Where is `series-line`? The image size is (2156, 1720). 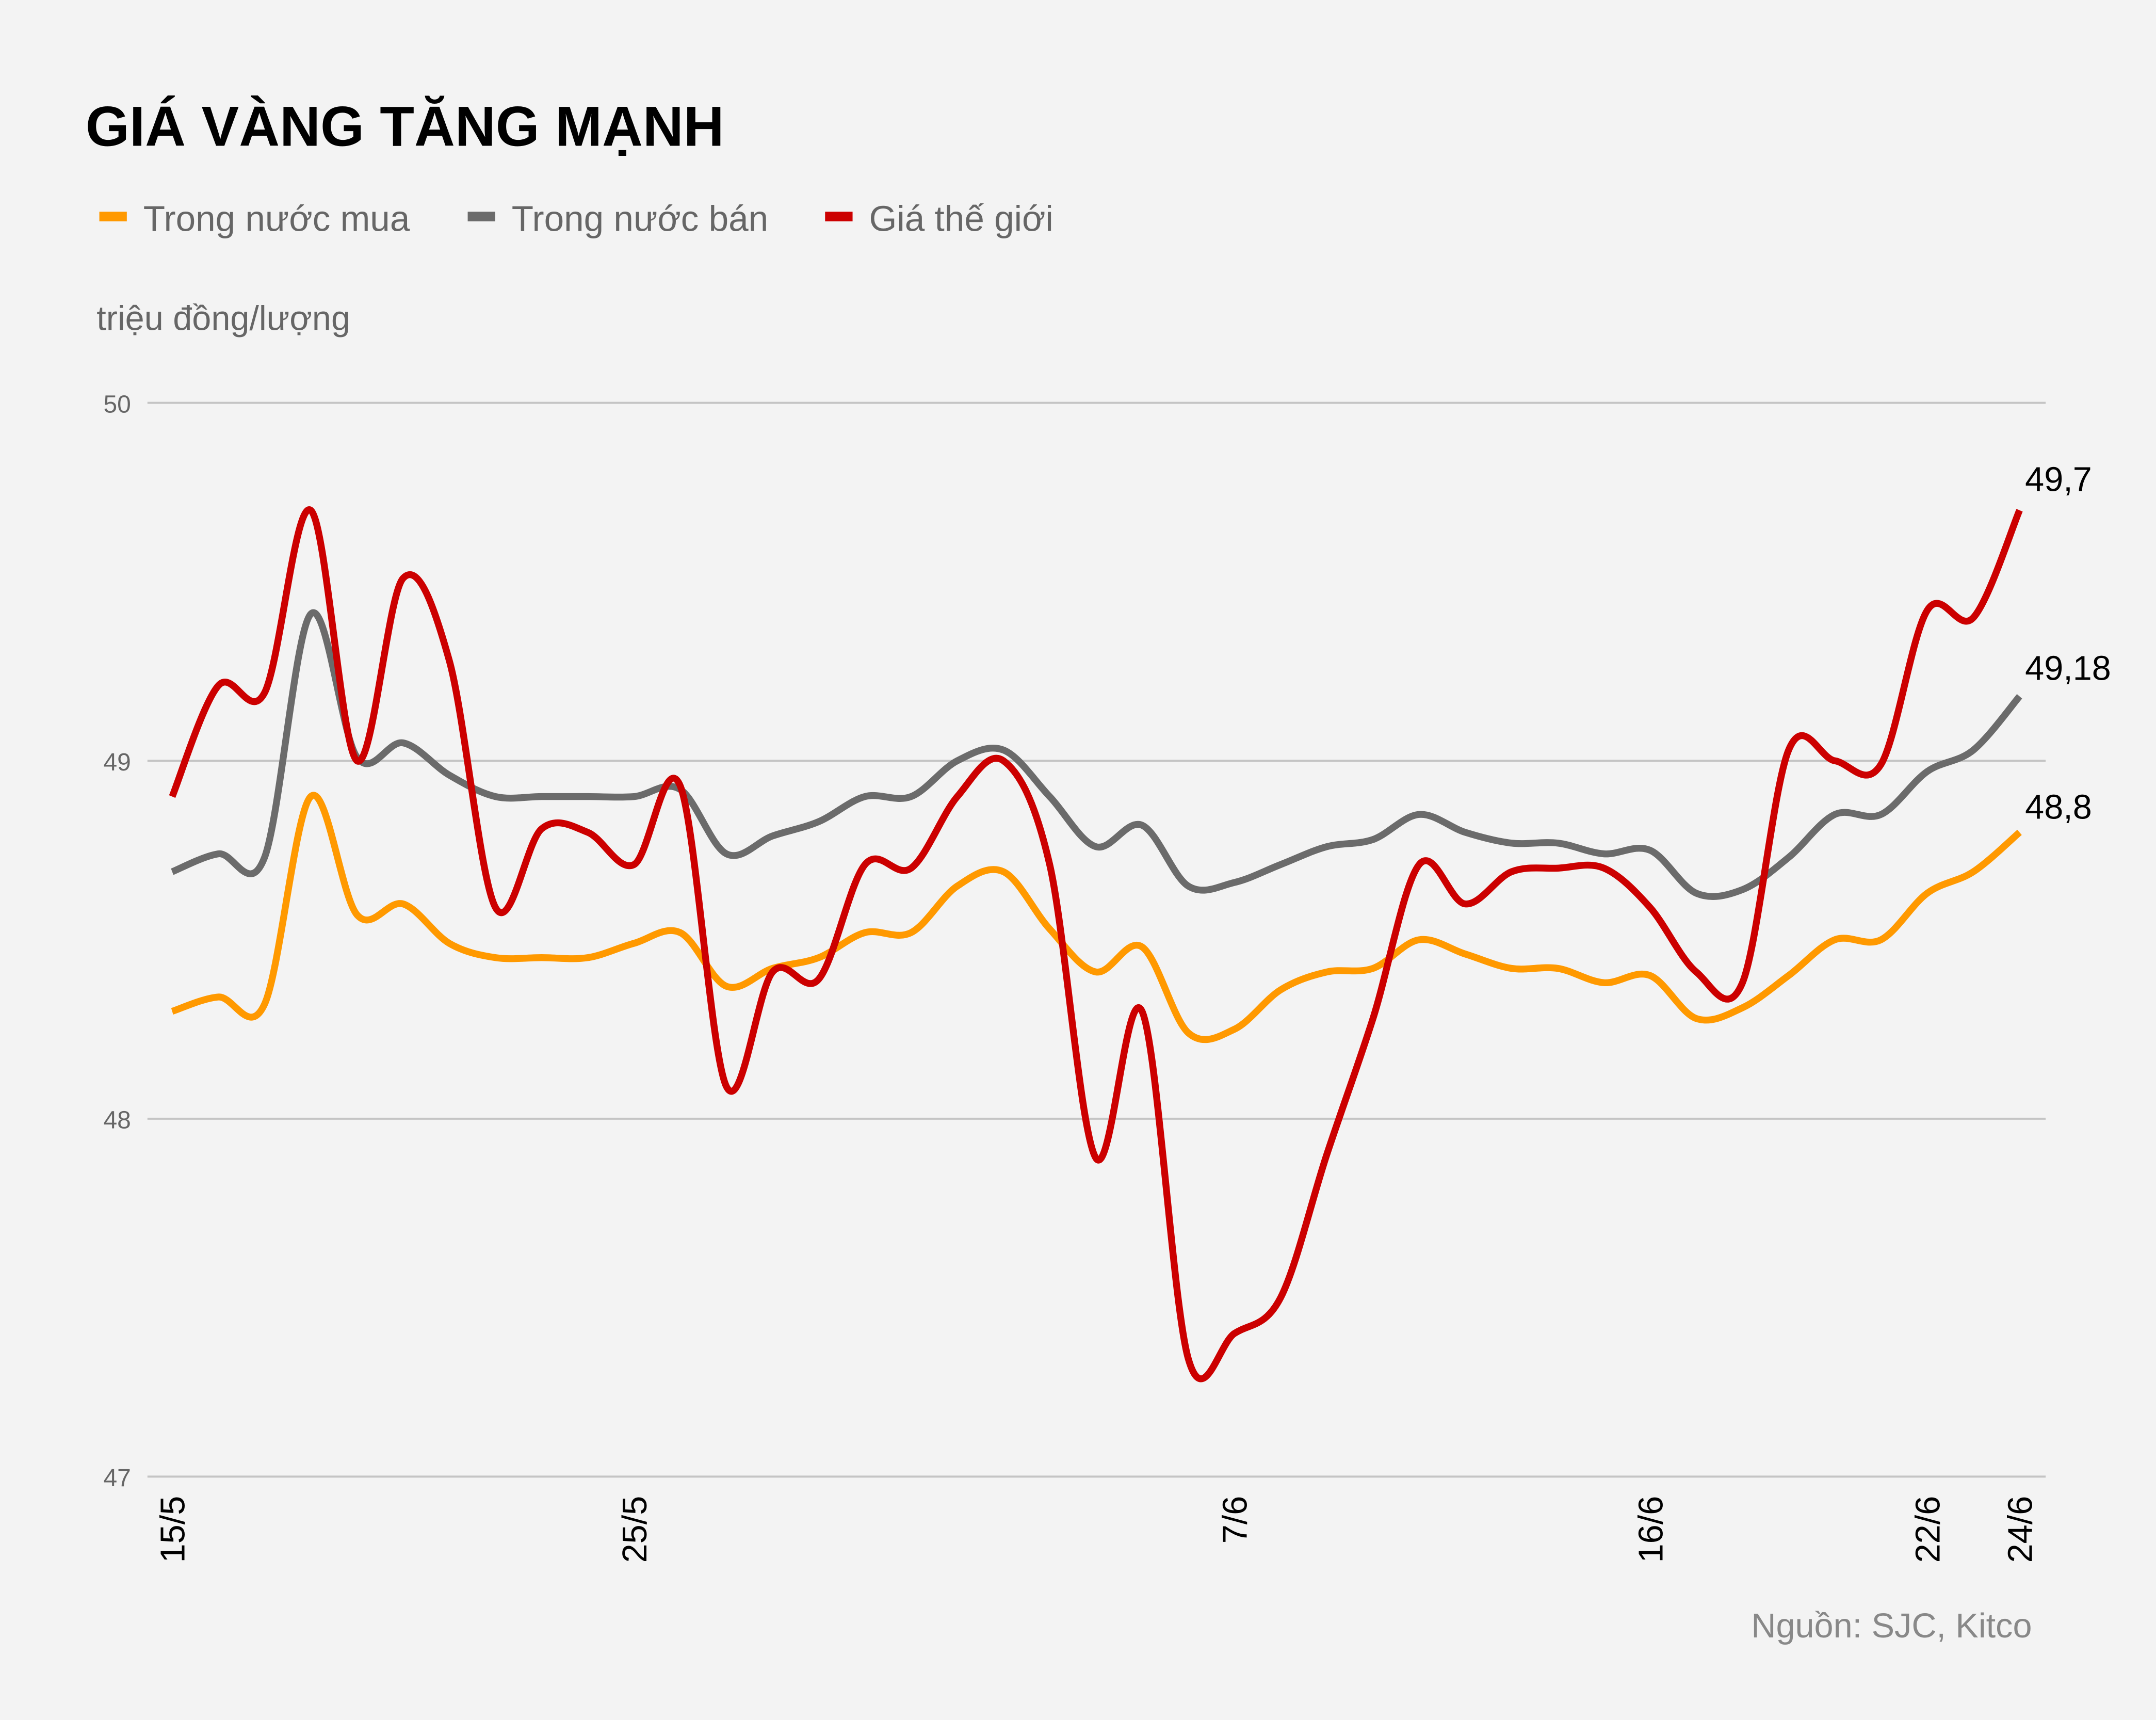 series-line is located at coordinates (1096, 754).